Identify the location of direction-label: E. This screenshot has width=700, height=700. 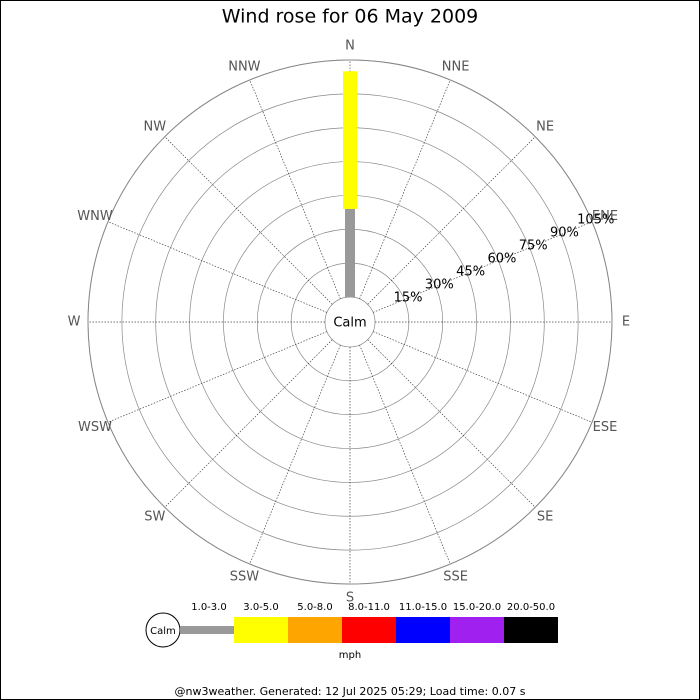
(626, 322).